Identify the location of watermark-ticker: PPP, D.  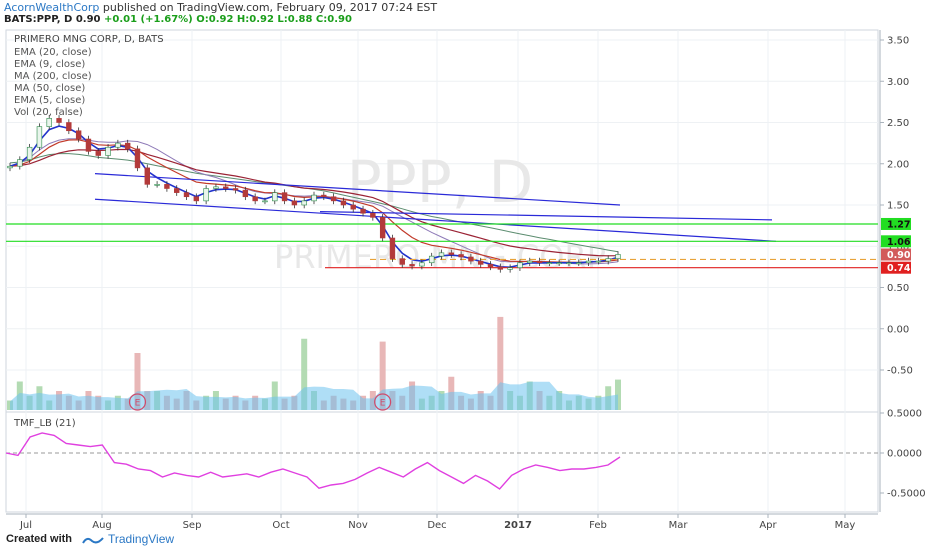
(440, 182).